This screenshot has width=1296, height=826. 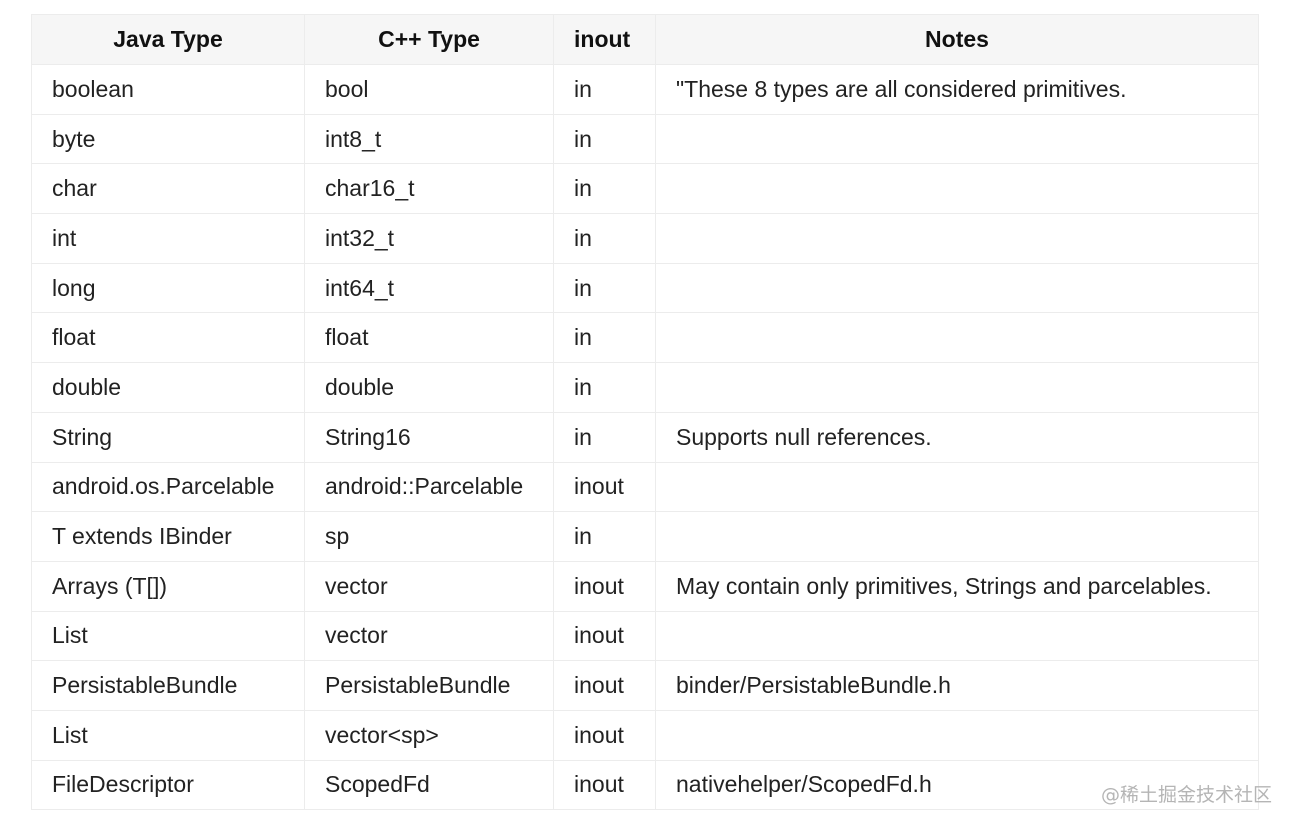 I want to click on table-row: List vector<sp> inout, so click(x=645, y=735).